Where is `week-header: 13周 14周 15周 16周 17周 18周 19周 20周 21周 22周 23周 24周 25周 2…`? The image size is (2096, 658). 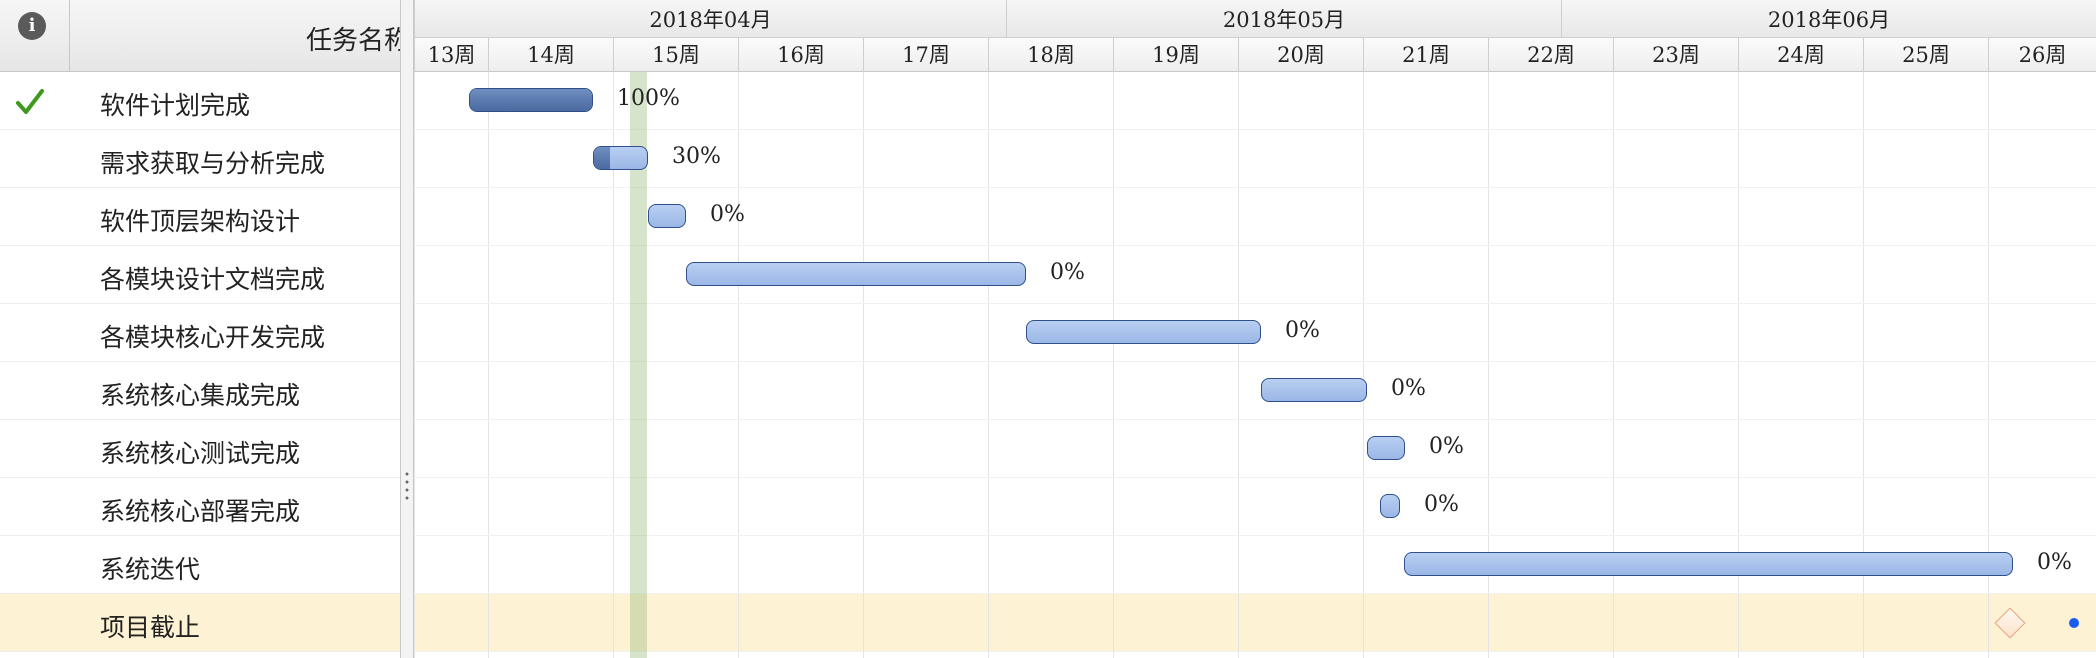
week-header: 13周 14周 15周 16周 17周 18周 19周 20周 21周 22周 23周 24周 25周 2… is located at coordinates (1255, 55).